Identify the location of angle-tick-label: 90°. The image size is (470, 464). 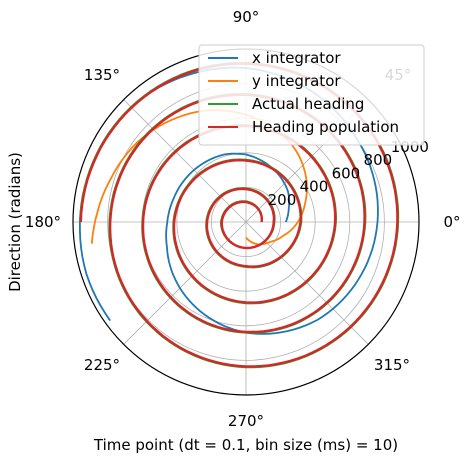
(246, 17).